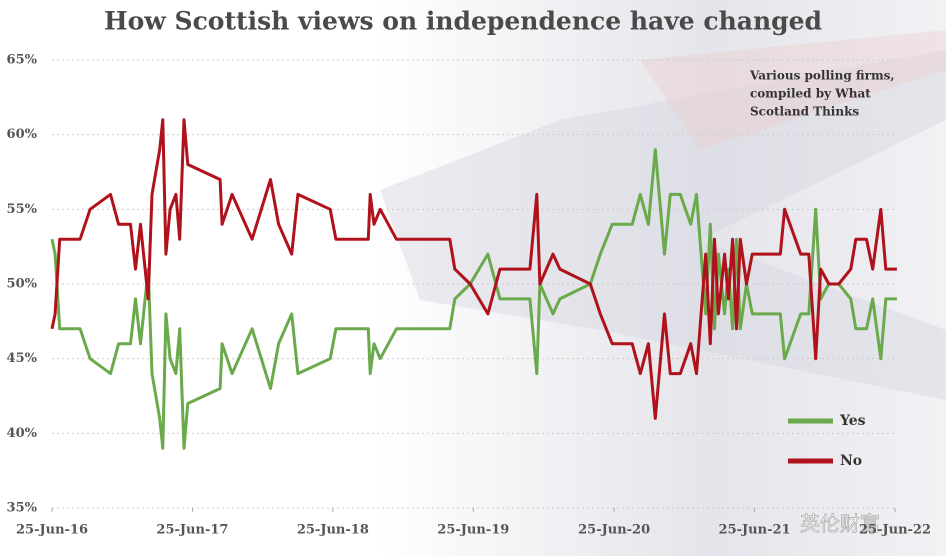 Image resolution: width=946 pixels, height=556 pixels. What do you see at coordinates (614, 530) in the screenshot?
I see `x-tick-label: 25-Jun-20` at bounding box center [614, 530].